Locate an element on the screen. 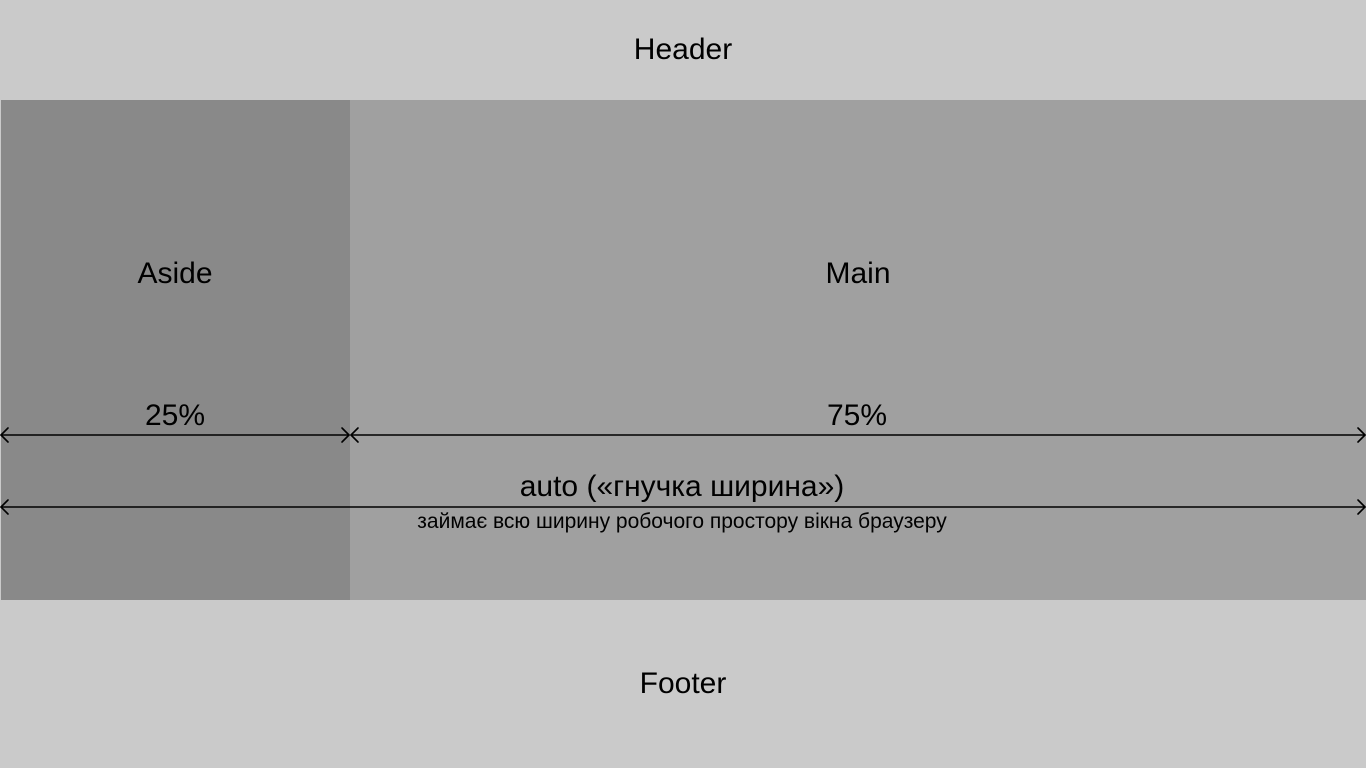 This screenshot has height=768, width=1366. main-width-label: 75% is located at coordinates (857, 415).